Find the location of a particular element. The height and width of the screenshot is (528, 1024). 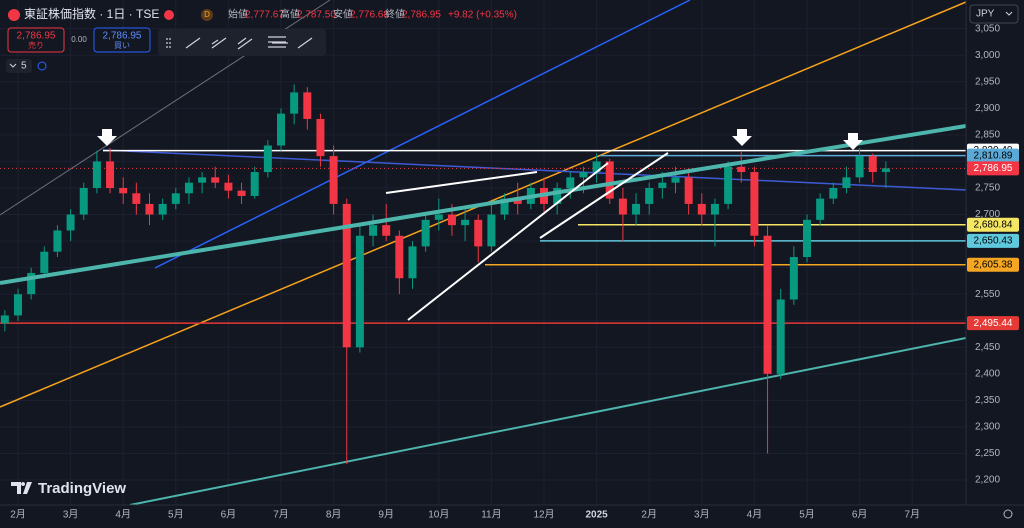

level-label: 2,495.44 is located at coordinates (993, 323).